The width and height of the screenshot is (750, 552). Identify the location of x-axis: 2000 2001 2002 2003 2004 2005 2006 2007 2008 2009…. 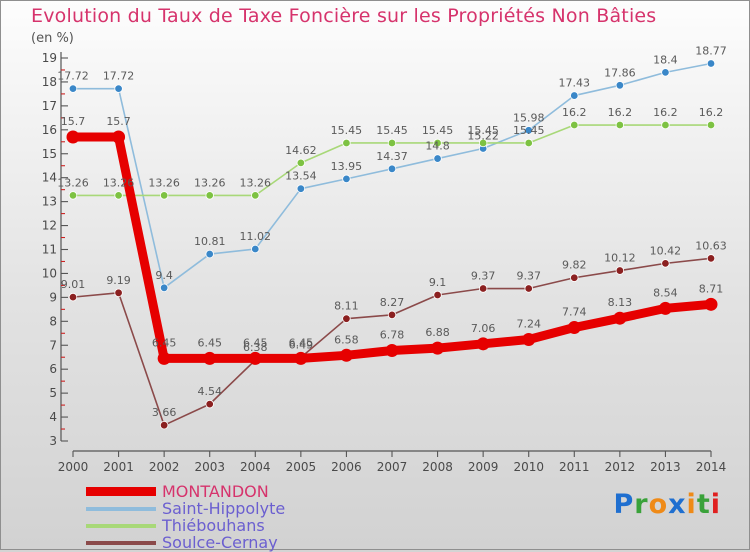
(392, 462).